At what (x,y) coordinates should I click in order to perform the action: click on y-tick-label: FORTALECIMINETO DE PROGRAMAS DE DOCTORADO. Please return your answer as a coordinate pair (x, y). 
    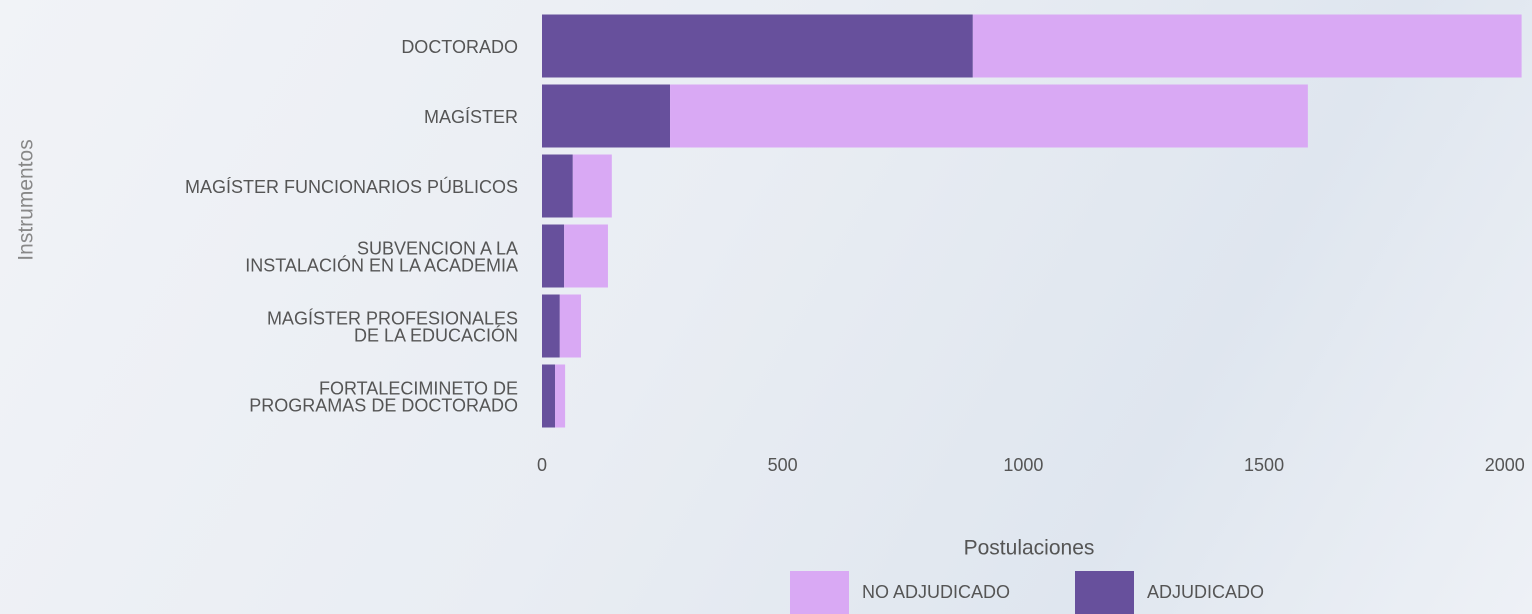
    Looking at the image, I should click on (383, 396).